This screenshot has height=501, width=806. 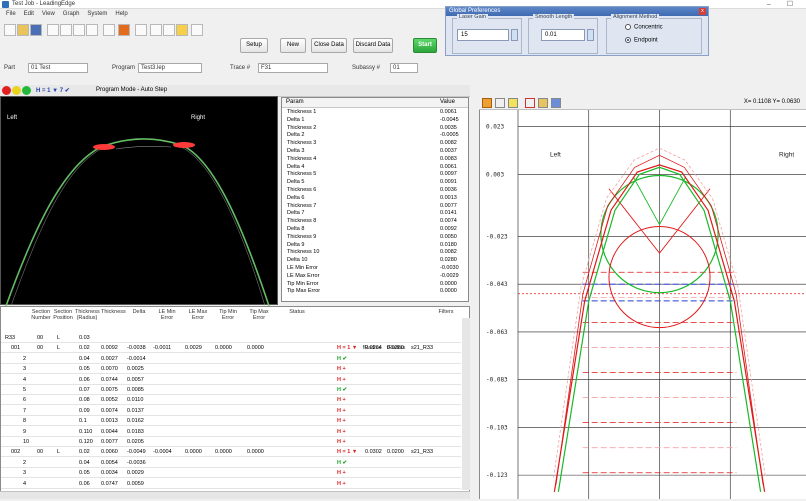 What do you see at coordinates (375, 159) in the screenshot?
I see `param-row: Thickness 4 0.0083` at bounding box center [375, 159].